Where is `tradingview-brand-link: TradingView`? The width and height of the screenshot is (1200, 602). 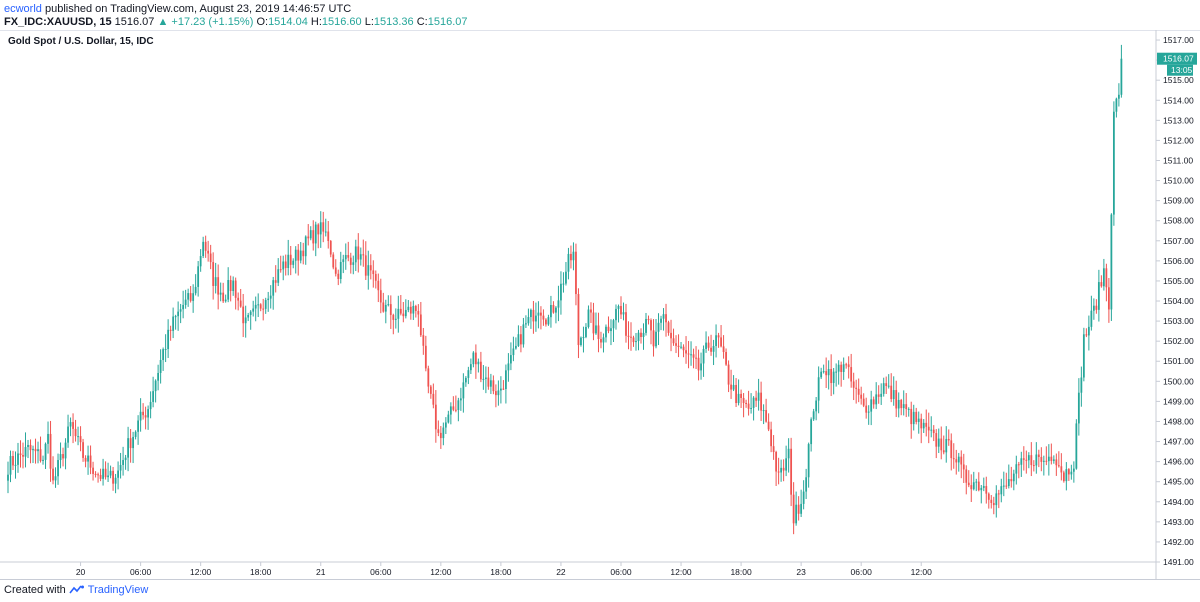 tradingview-brand-link: TradingView is located at coordinates (118, 590).